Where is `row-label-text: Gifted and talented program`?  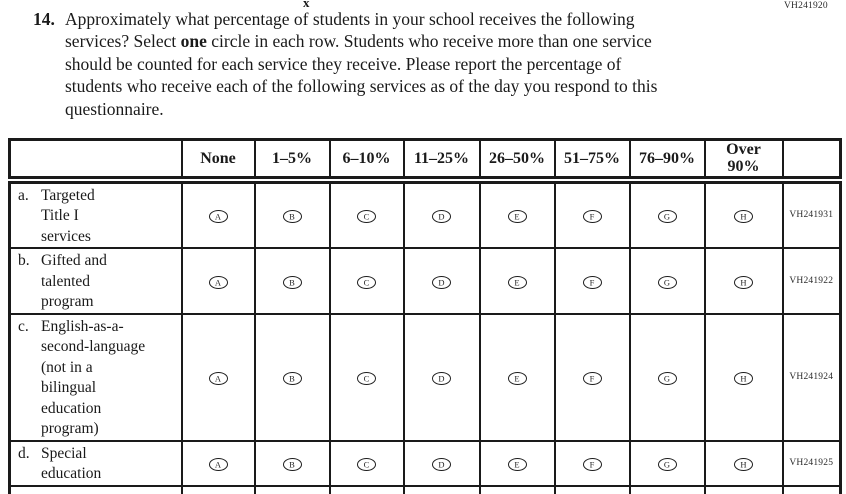
row-label-text: Gifted and talented program is located at coordinates (74, 281).